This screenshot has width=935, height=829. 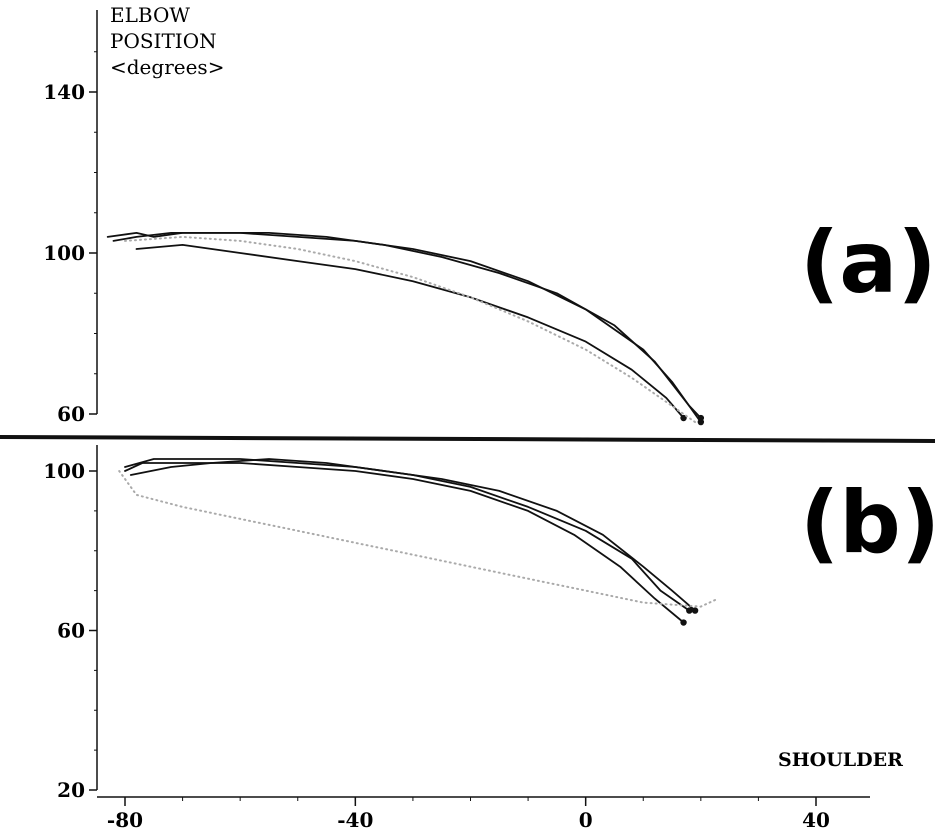 I want to click on panel-label-a: (a), so click(x=867, y=263).